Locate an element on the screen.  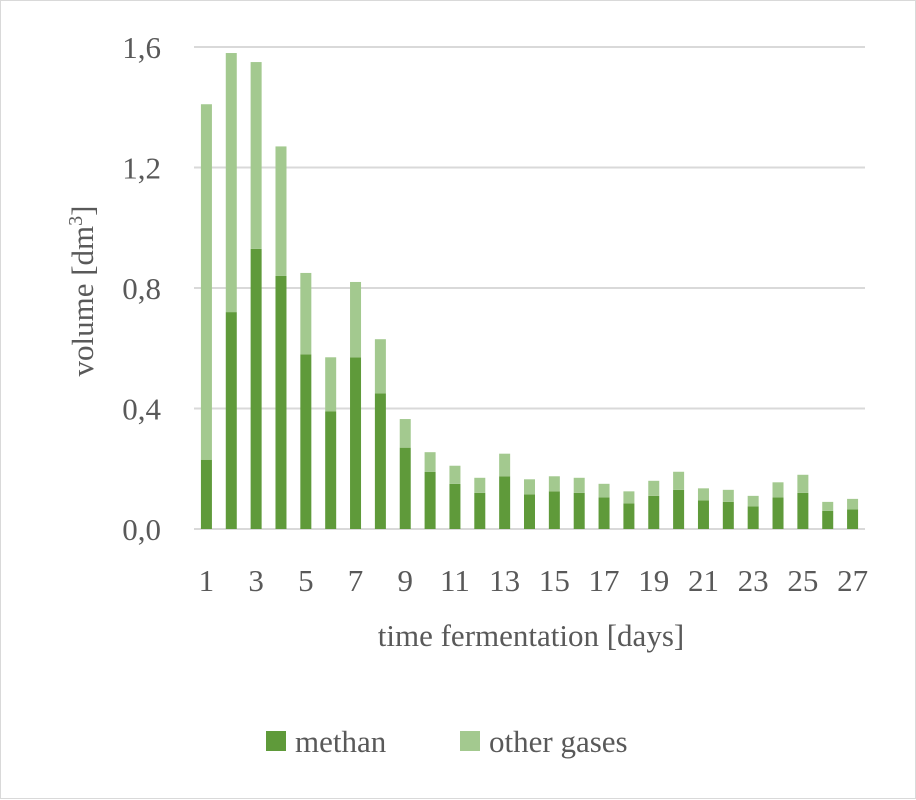
x-tick-label: 23 is located at coordinates (753, 580).